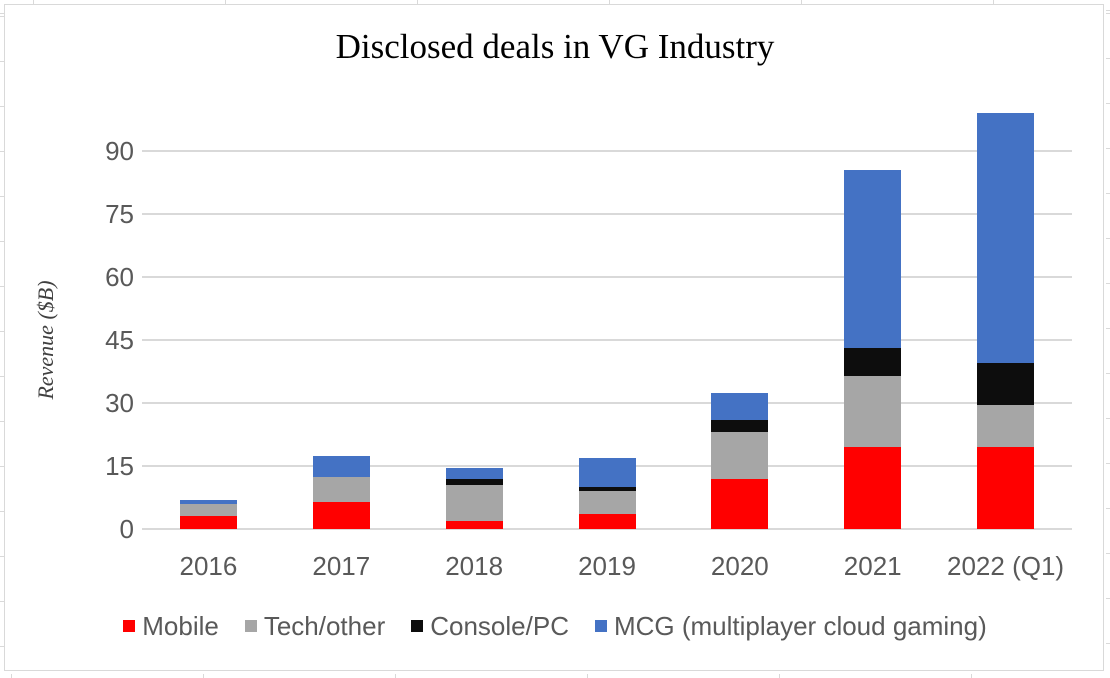  I want to click on bar-segment-mcg-multiplayer-cloud-gaming-2019, so click(607, 472).